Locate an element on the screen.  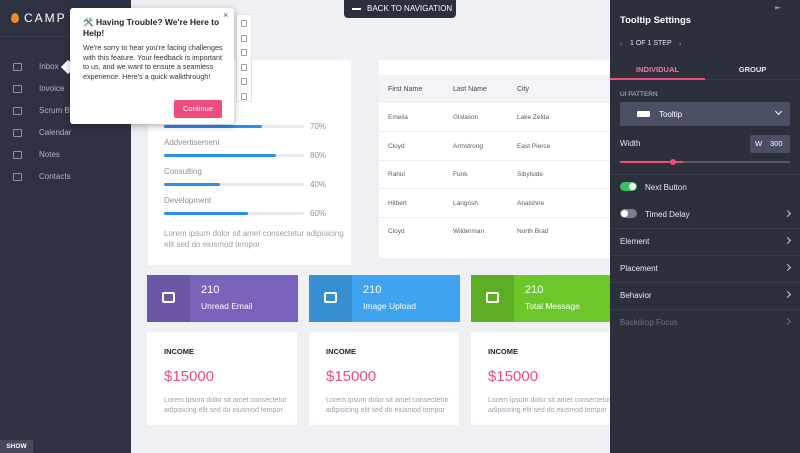
nav-item: Calendar is located at coordinates (55, 132).